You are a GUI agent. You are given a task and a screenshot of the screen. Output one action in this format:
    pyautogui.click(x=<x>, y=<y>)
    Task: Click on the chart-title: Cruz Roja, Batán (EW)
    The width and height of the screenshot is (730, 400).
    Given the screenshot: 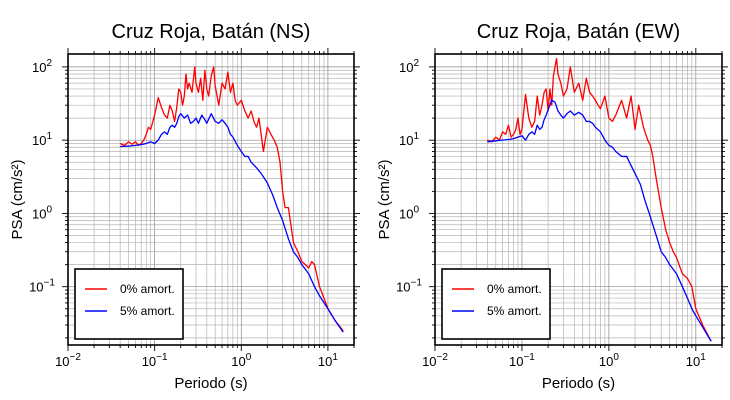 What is the action you would take?
    pyautogui.click(x=578, y=32)
    